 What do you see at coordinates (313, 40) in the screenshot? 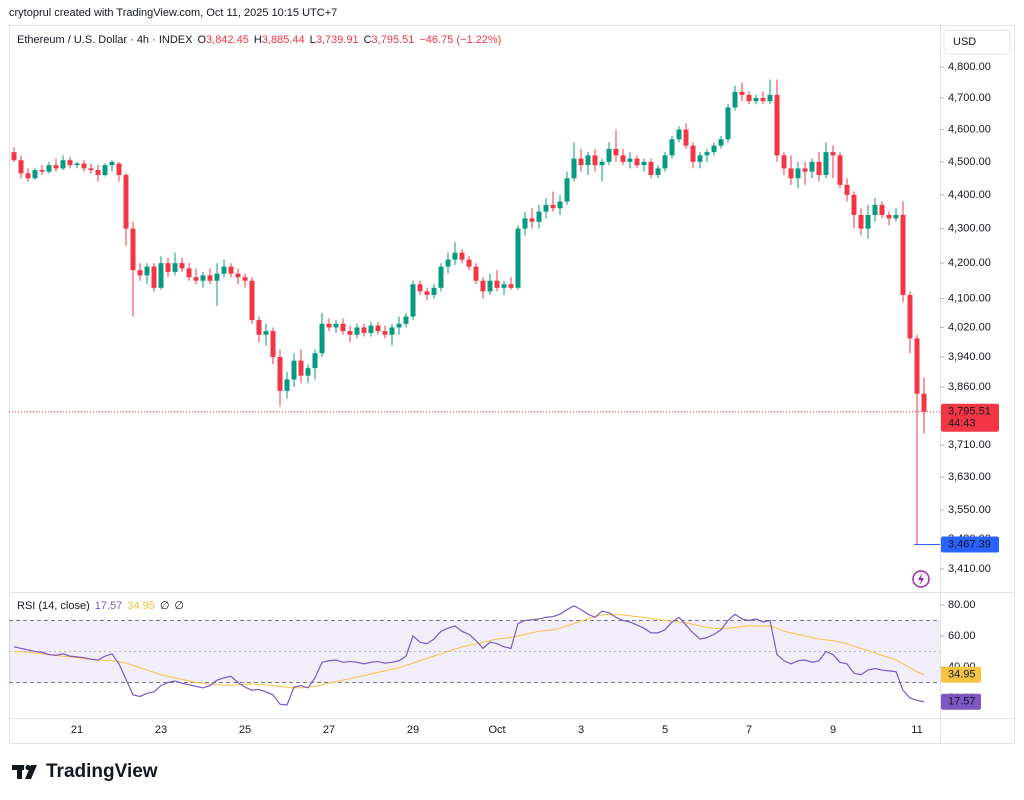
I see `readout-label: L` at bounding box center [313, 40].